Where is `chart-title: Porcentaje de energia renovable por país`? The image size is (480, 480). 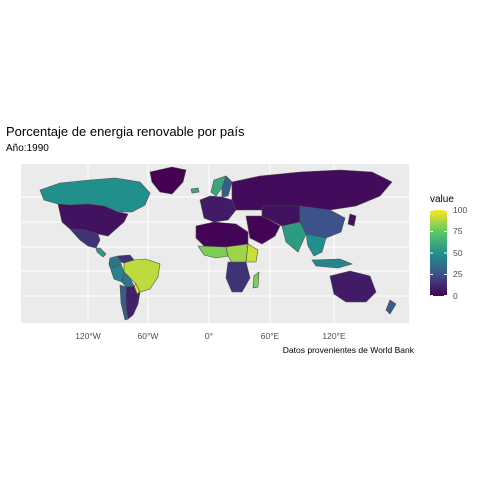
chart-title: Porcentaje de energia renovable por país is located at coordinates (125, 131).